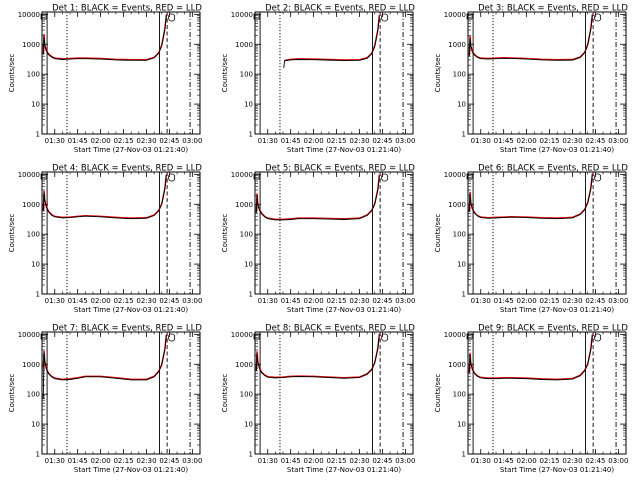 The image size is (640, 480). Describe the element at coordinates (127, 9) in the screenshot. I see `chart-title: Det 1: BLACK = Events, RED = LLD` at that location.